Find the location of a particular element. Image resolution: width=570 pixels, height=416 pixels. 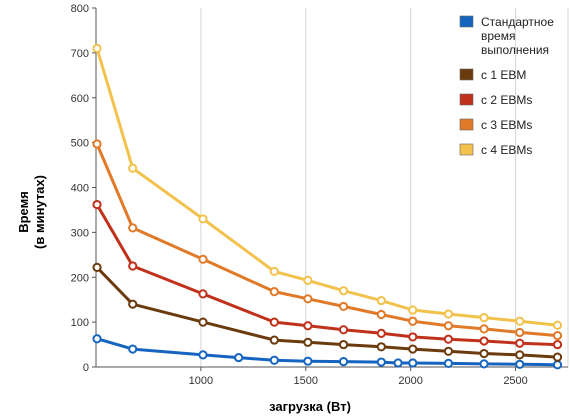

x-tick-label: 2500 is located at coordinates (515, 381).